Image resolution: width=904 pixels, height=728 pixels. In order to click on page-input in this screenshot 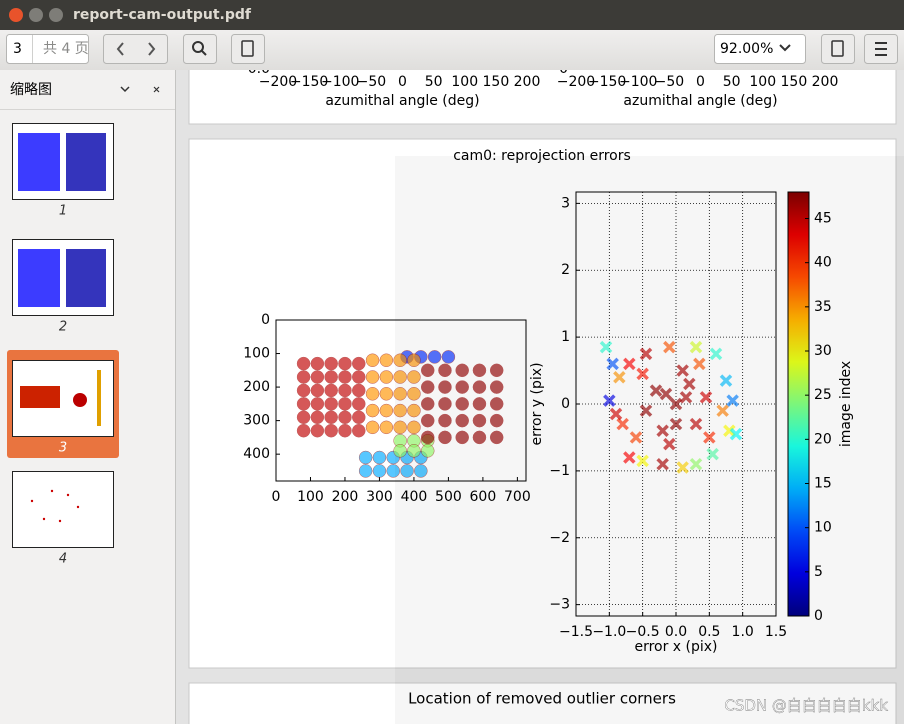, I will do `click(47, 49)`.